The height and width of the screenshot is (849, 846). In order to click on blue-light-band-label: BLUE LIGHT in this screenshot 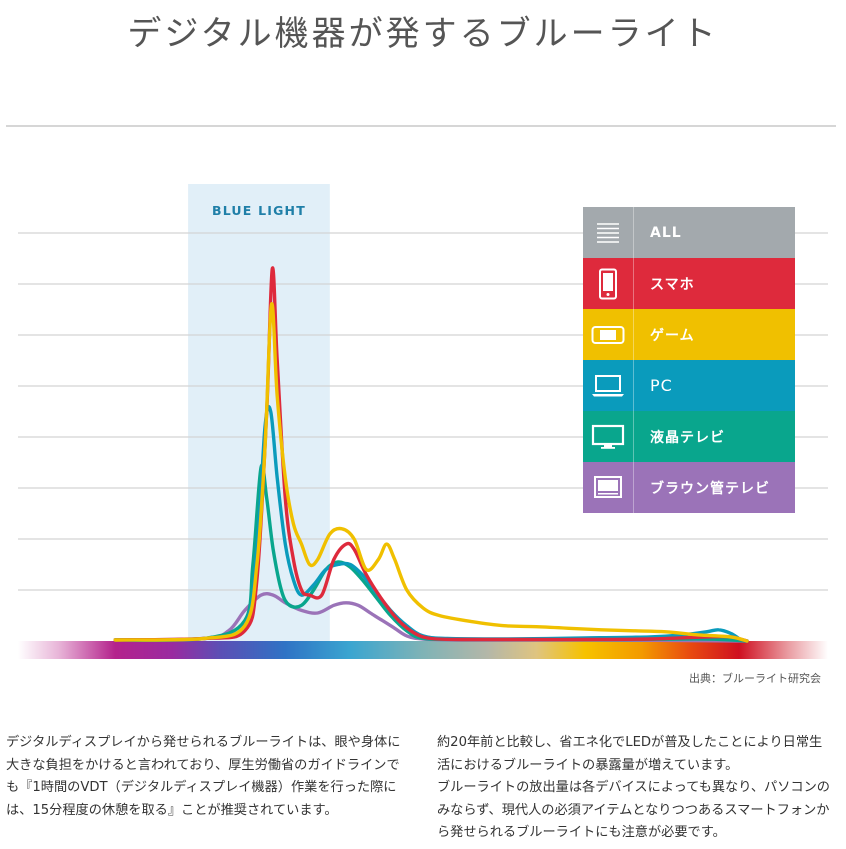, I will do `click(259, 210)`.